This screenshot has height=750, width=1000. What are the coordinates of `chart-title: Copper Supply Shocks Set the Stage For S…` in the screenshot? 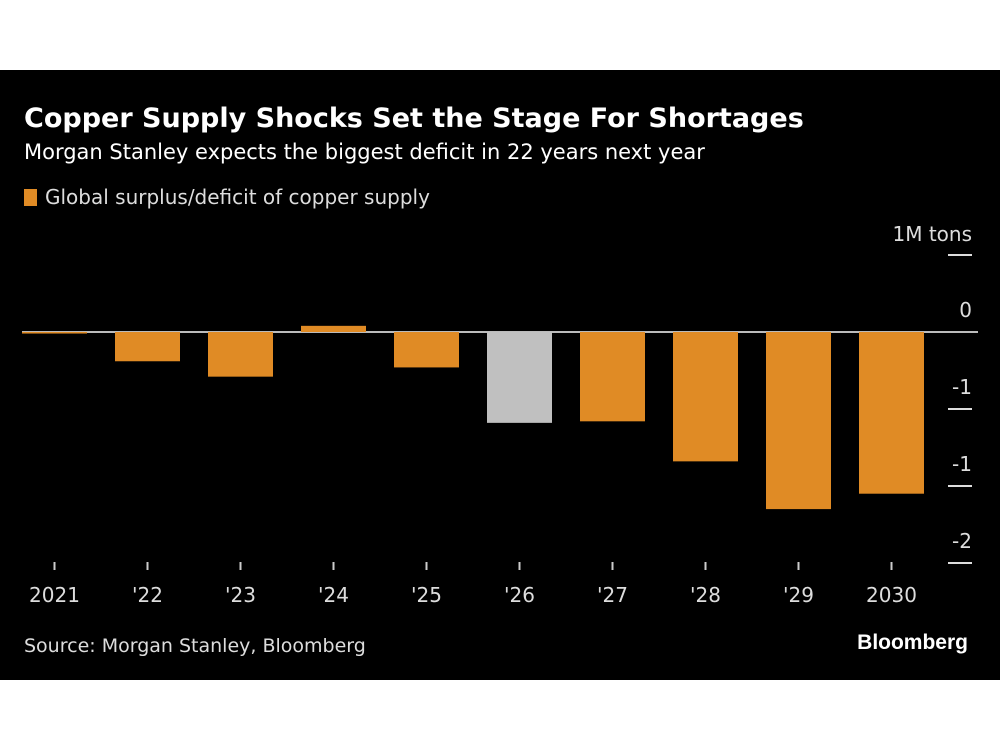 It's located at (414, 118).